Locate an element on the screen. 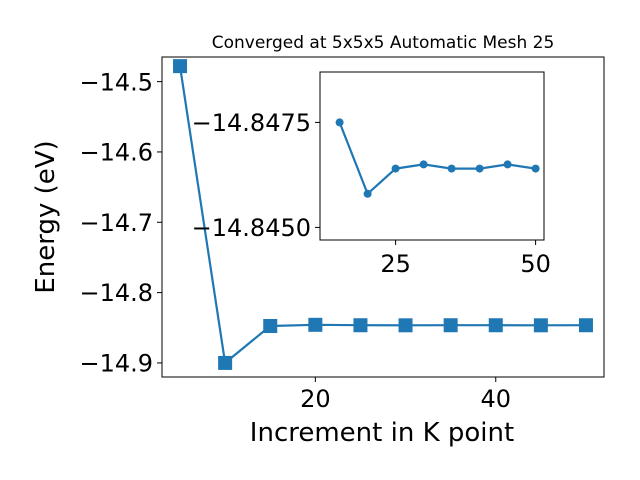 The image size is (640, 480). main-y-tick-label: −14.6 is located at coordinates (116, 153).